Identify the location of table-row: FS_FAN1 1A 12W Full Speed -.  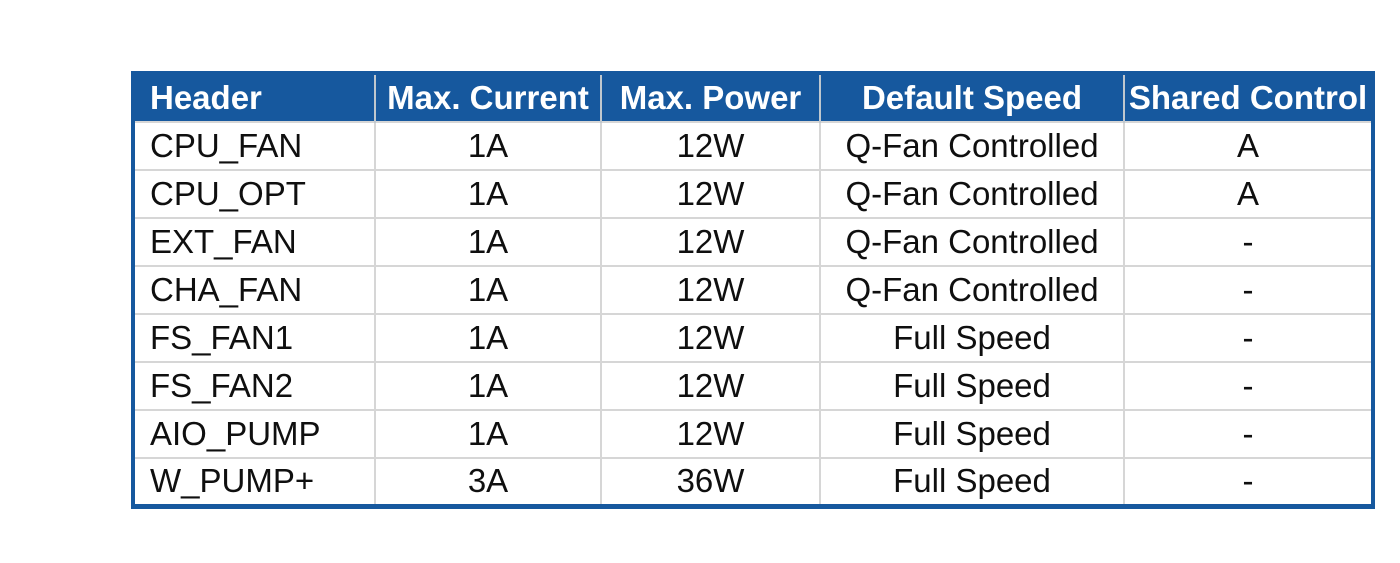
(753, 337).